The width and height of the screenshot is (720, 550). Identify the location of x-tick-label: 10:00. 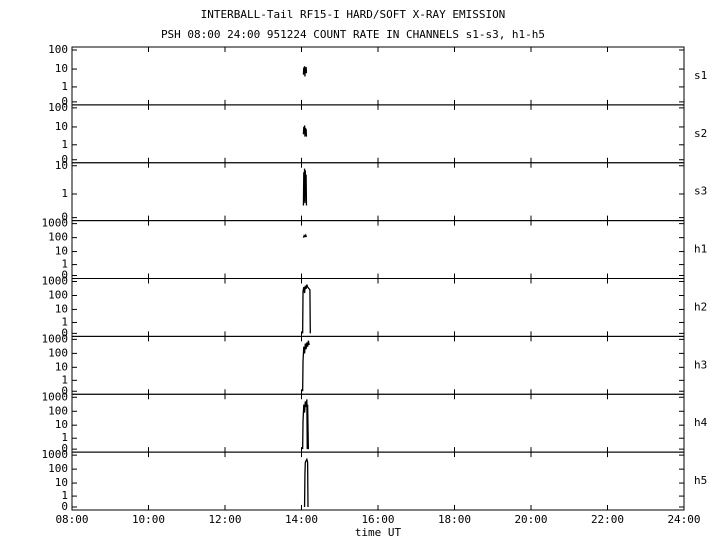
(148, 519).